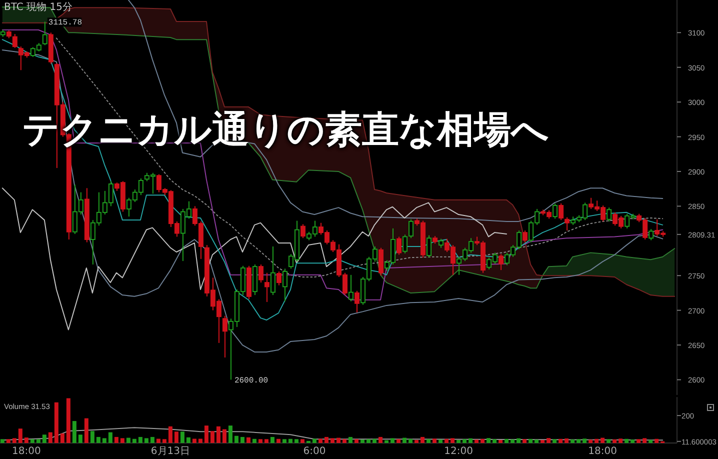  What do you see at coordinates (26, 452) in the screenshot?
I see `x-tick-label: 18:00` at bounding box center [26, 452].